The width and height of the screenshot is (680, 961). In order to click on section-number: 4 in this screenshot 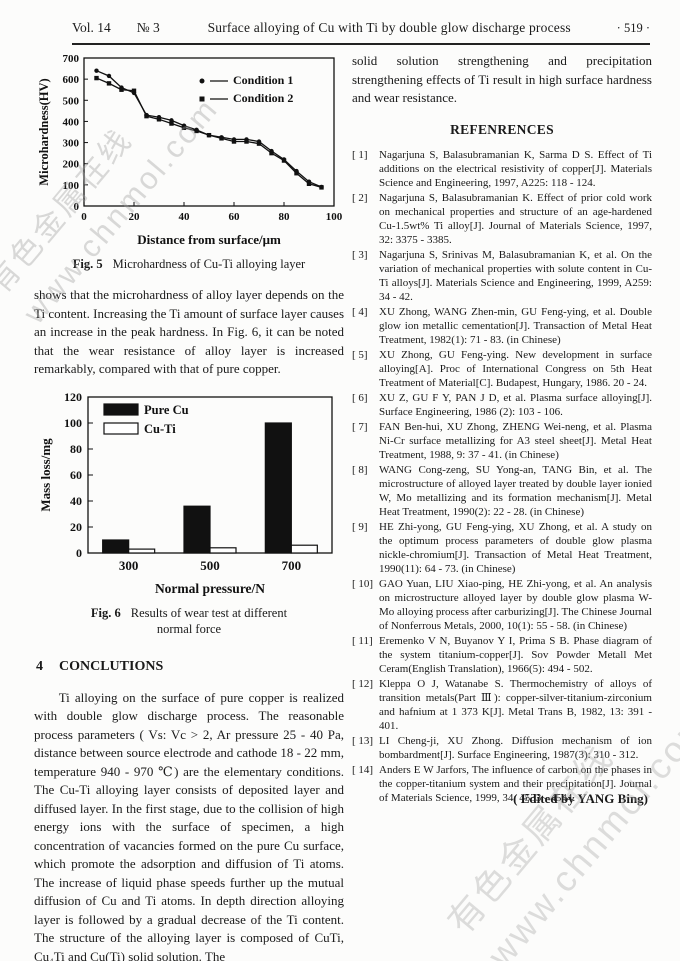, I will do `click(39, 666)`.